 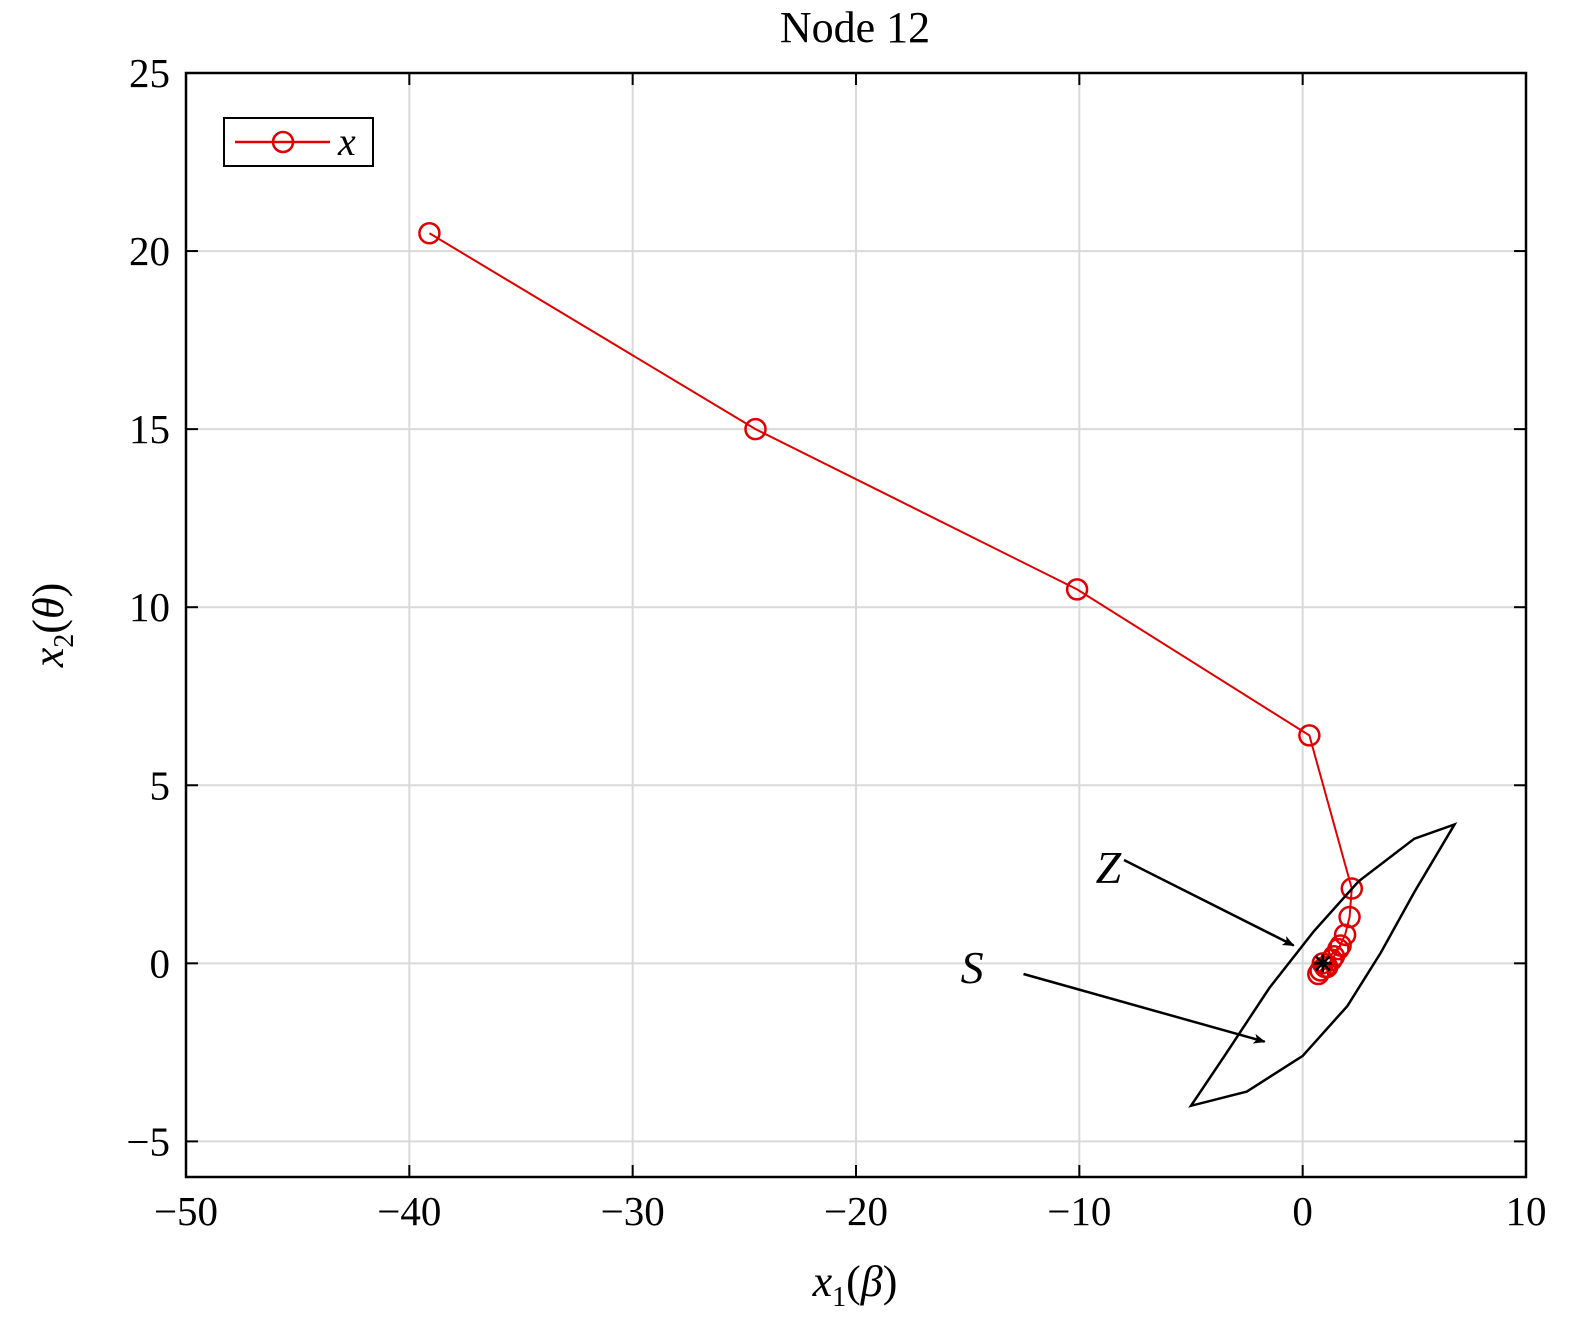 What do you see at coordinates (1526, 1211) in the screenshot?
I see `x-tick-label: 10` at bounding box center [1526, 1211].